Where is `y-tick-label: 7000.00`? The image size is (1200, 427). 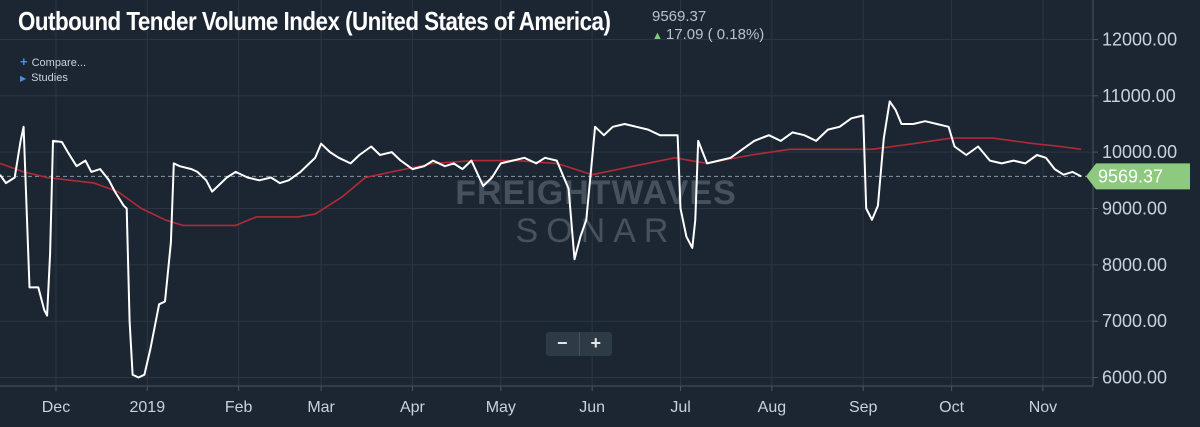
y-tick-label: 7000.00 is located at coordinates (1134, 321).